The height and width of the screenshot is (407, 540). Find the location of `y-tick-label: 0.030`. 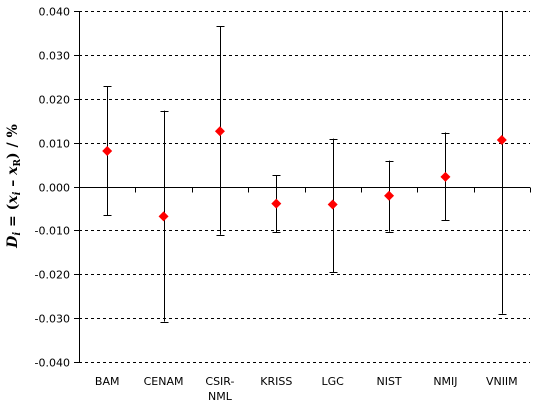

y-tick-label: 0.030 is located at coordinates (55, 56).